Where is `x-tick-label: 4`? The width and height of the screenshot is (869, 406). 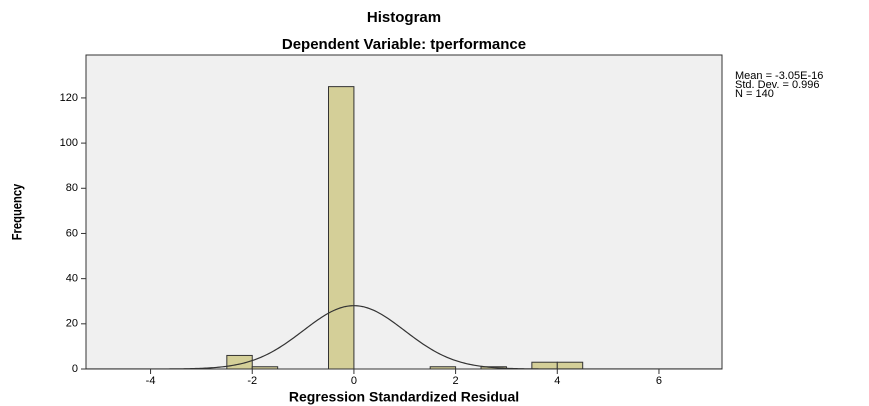 x-tick-label: 4 is located at coordinates (557, 381).